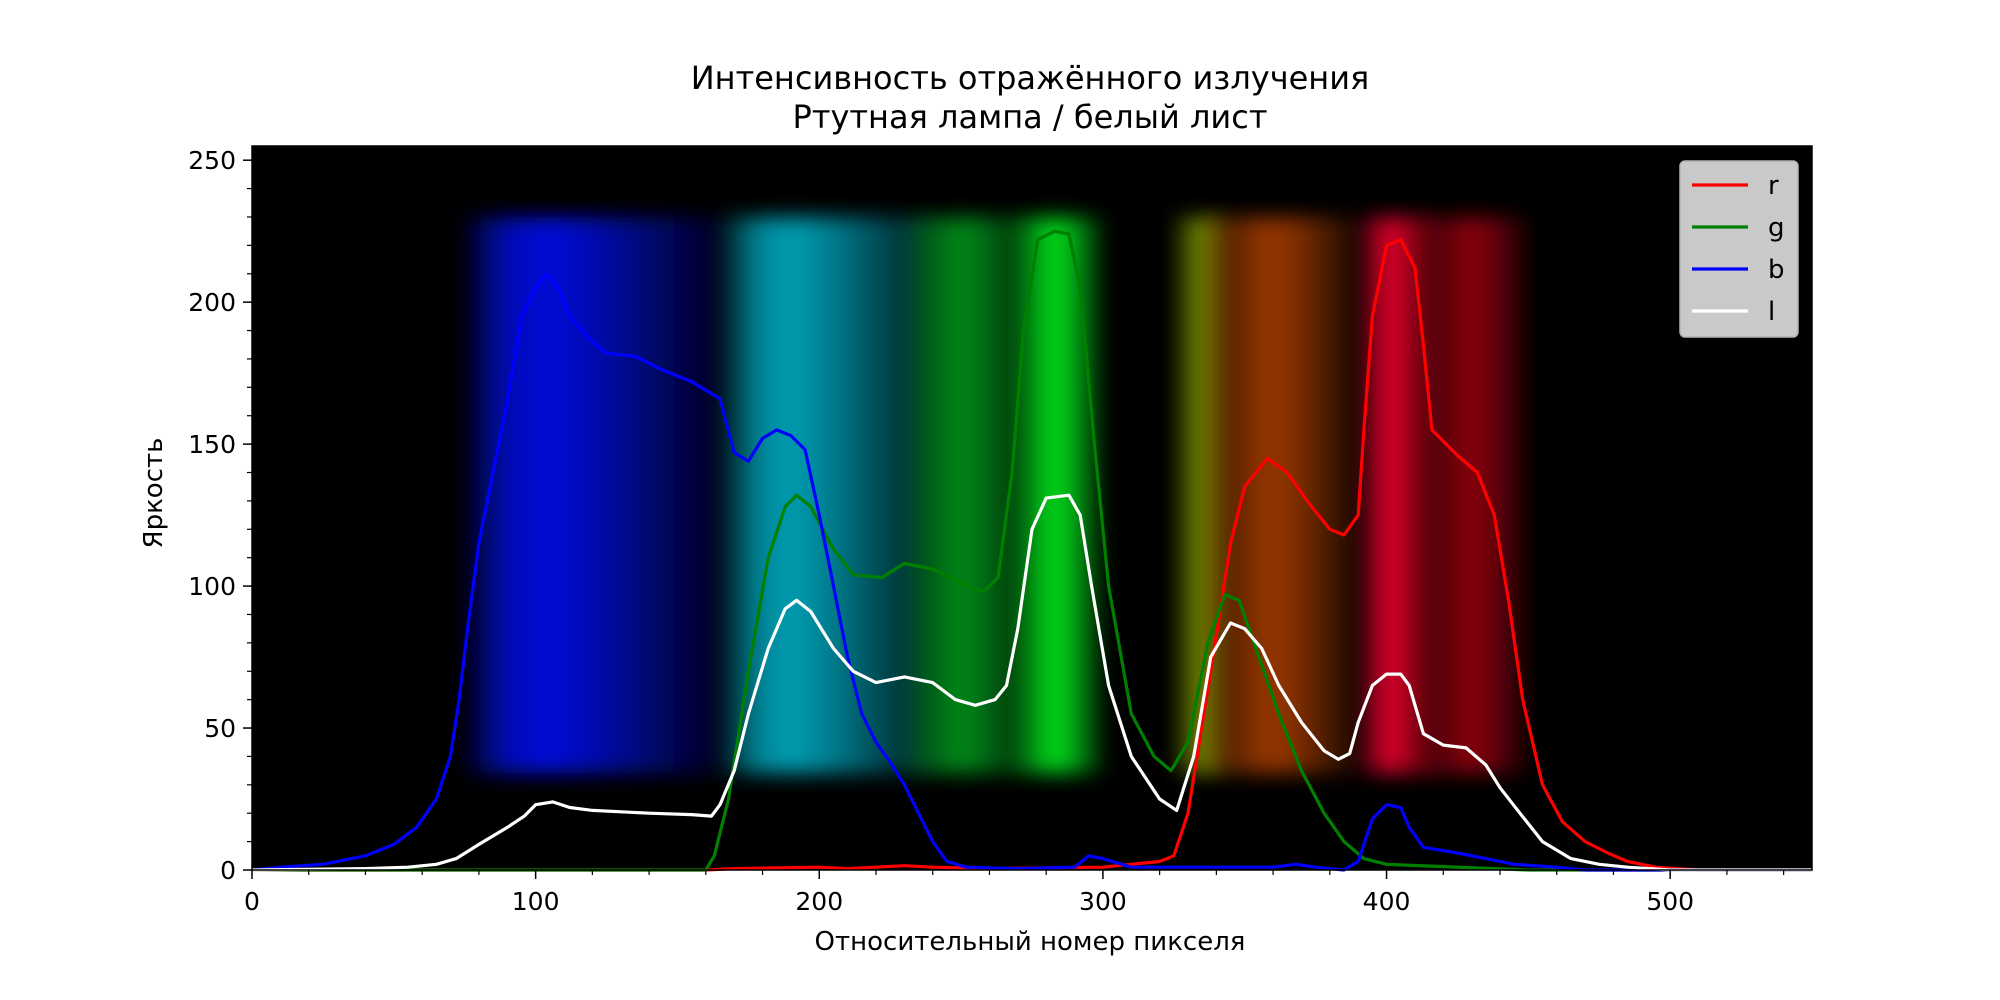  Describe the element at coordinates (1030, 117) in the screenshot. I see `chart-subtitle: Ртутная лампа / белый лист` at that location.